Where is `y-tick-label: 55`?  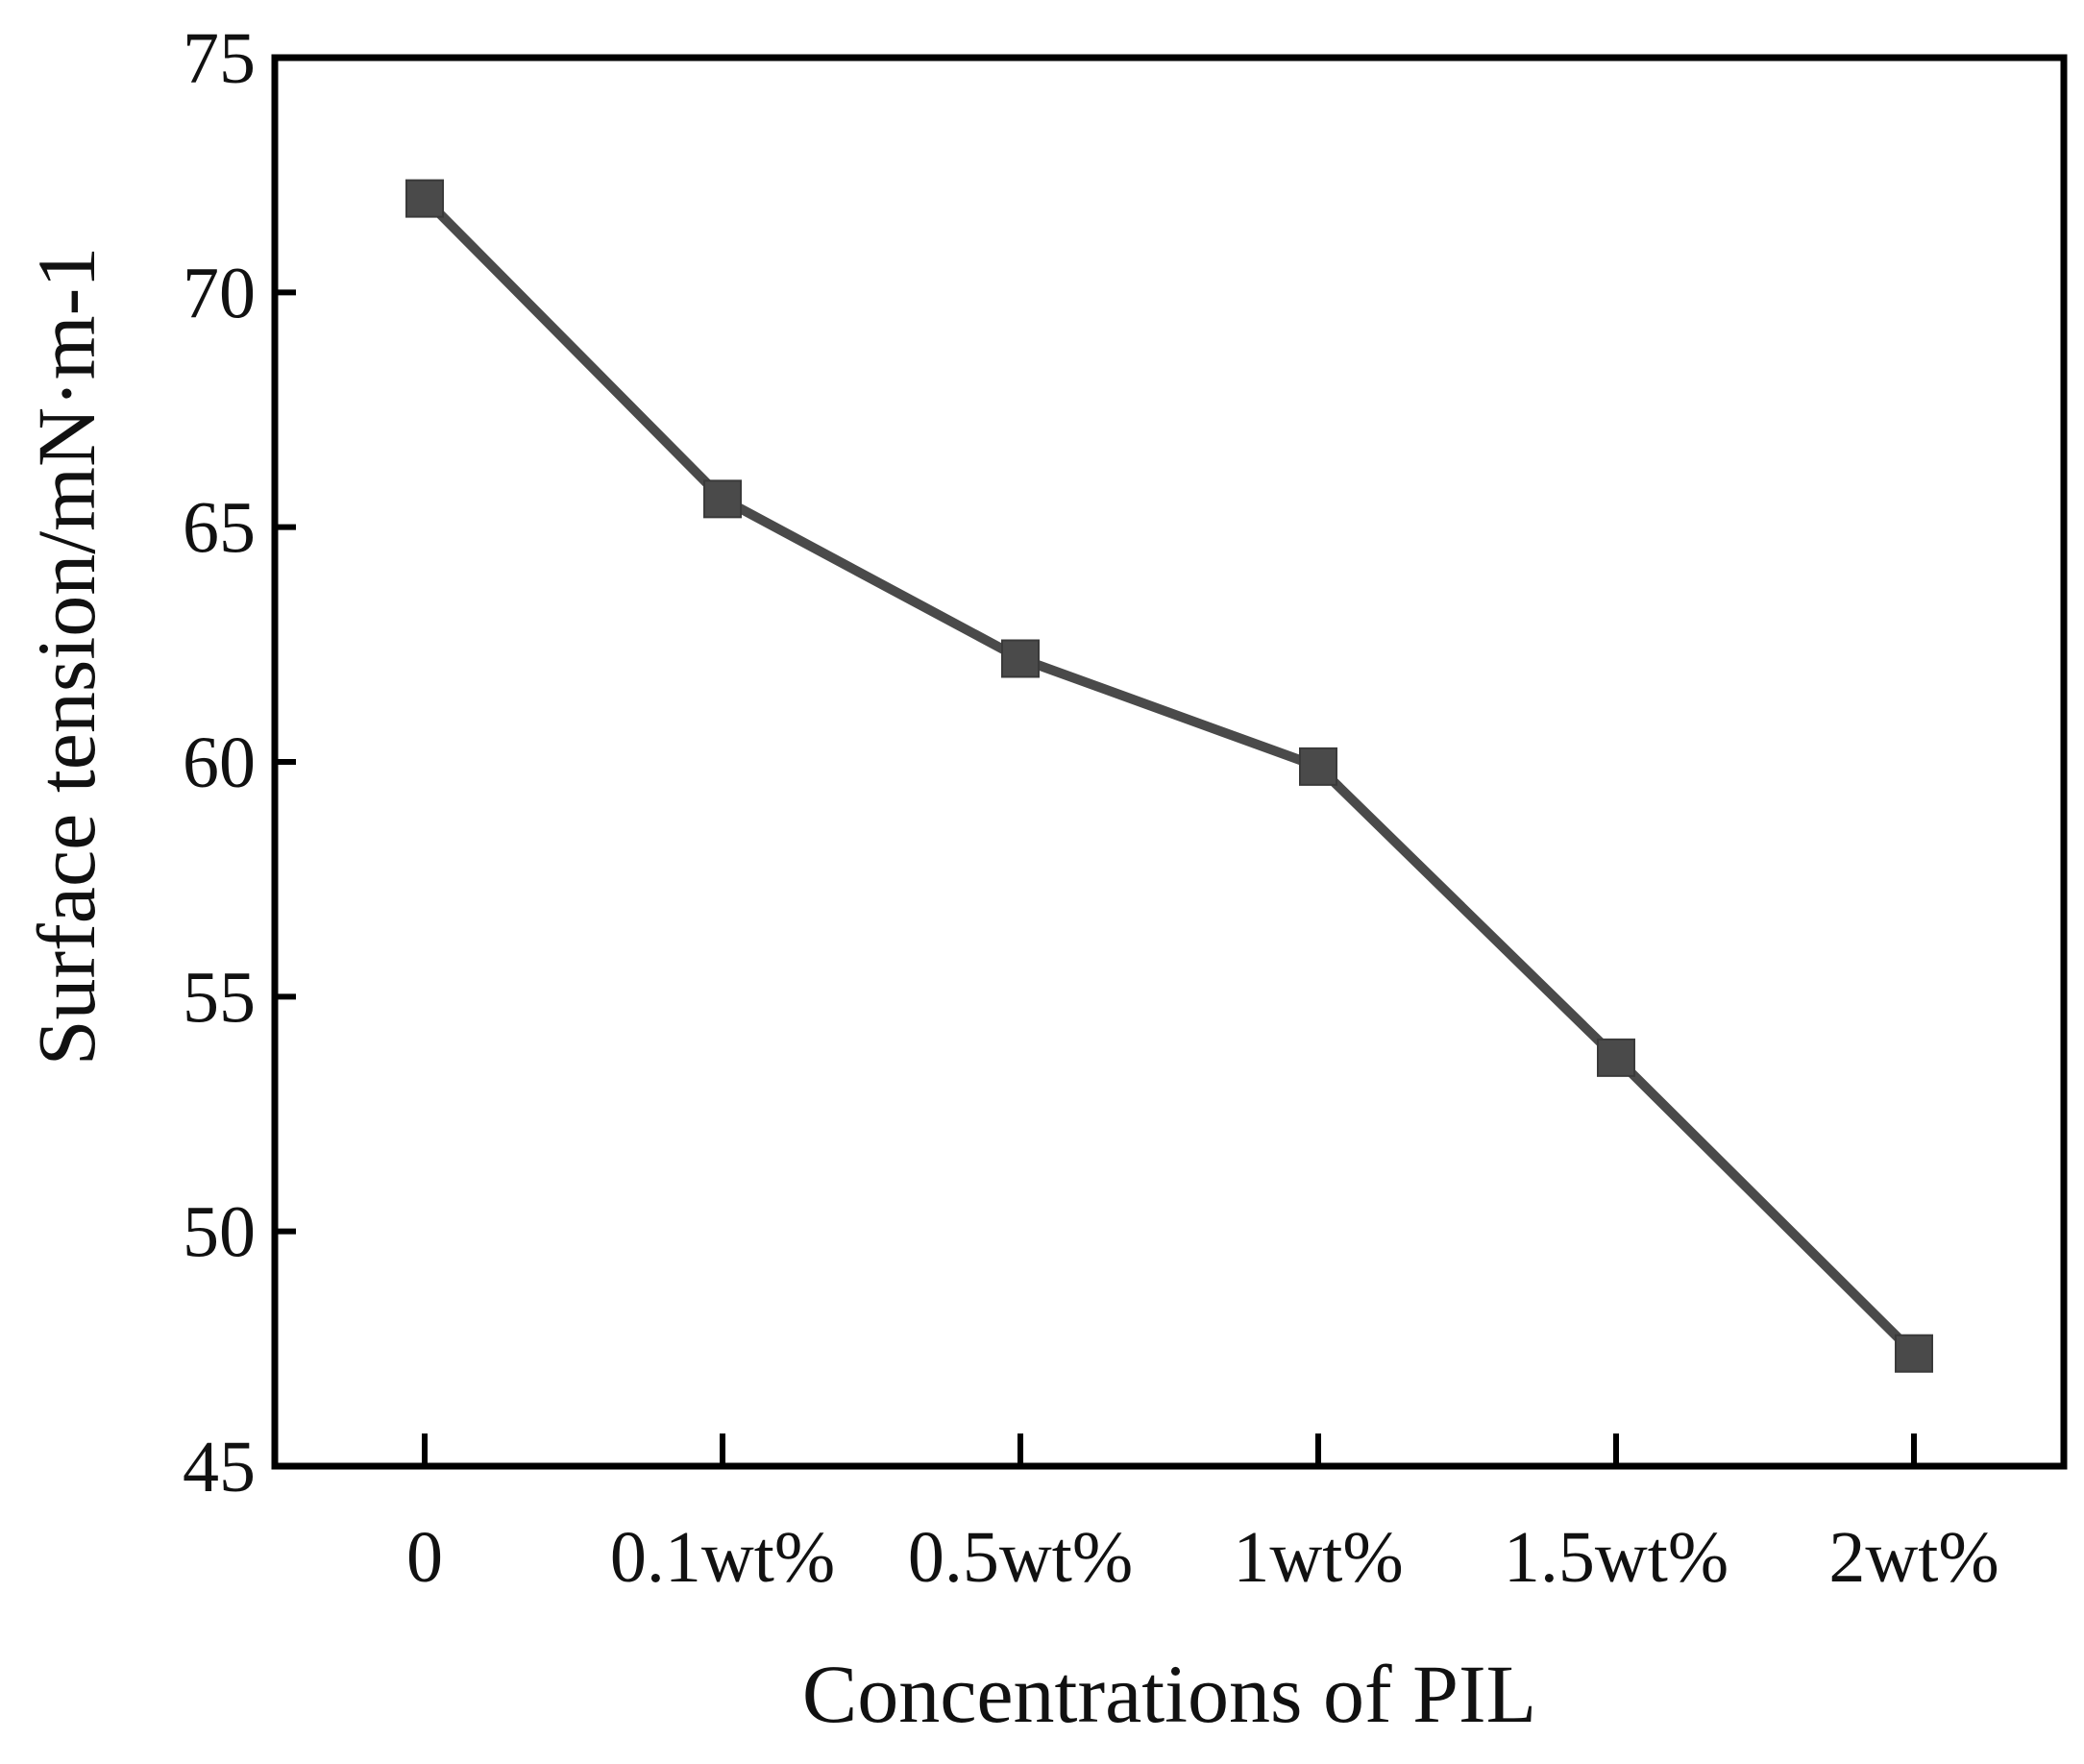
y-tick-label: 55 is located at coordinates (219, 998).